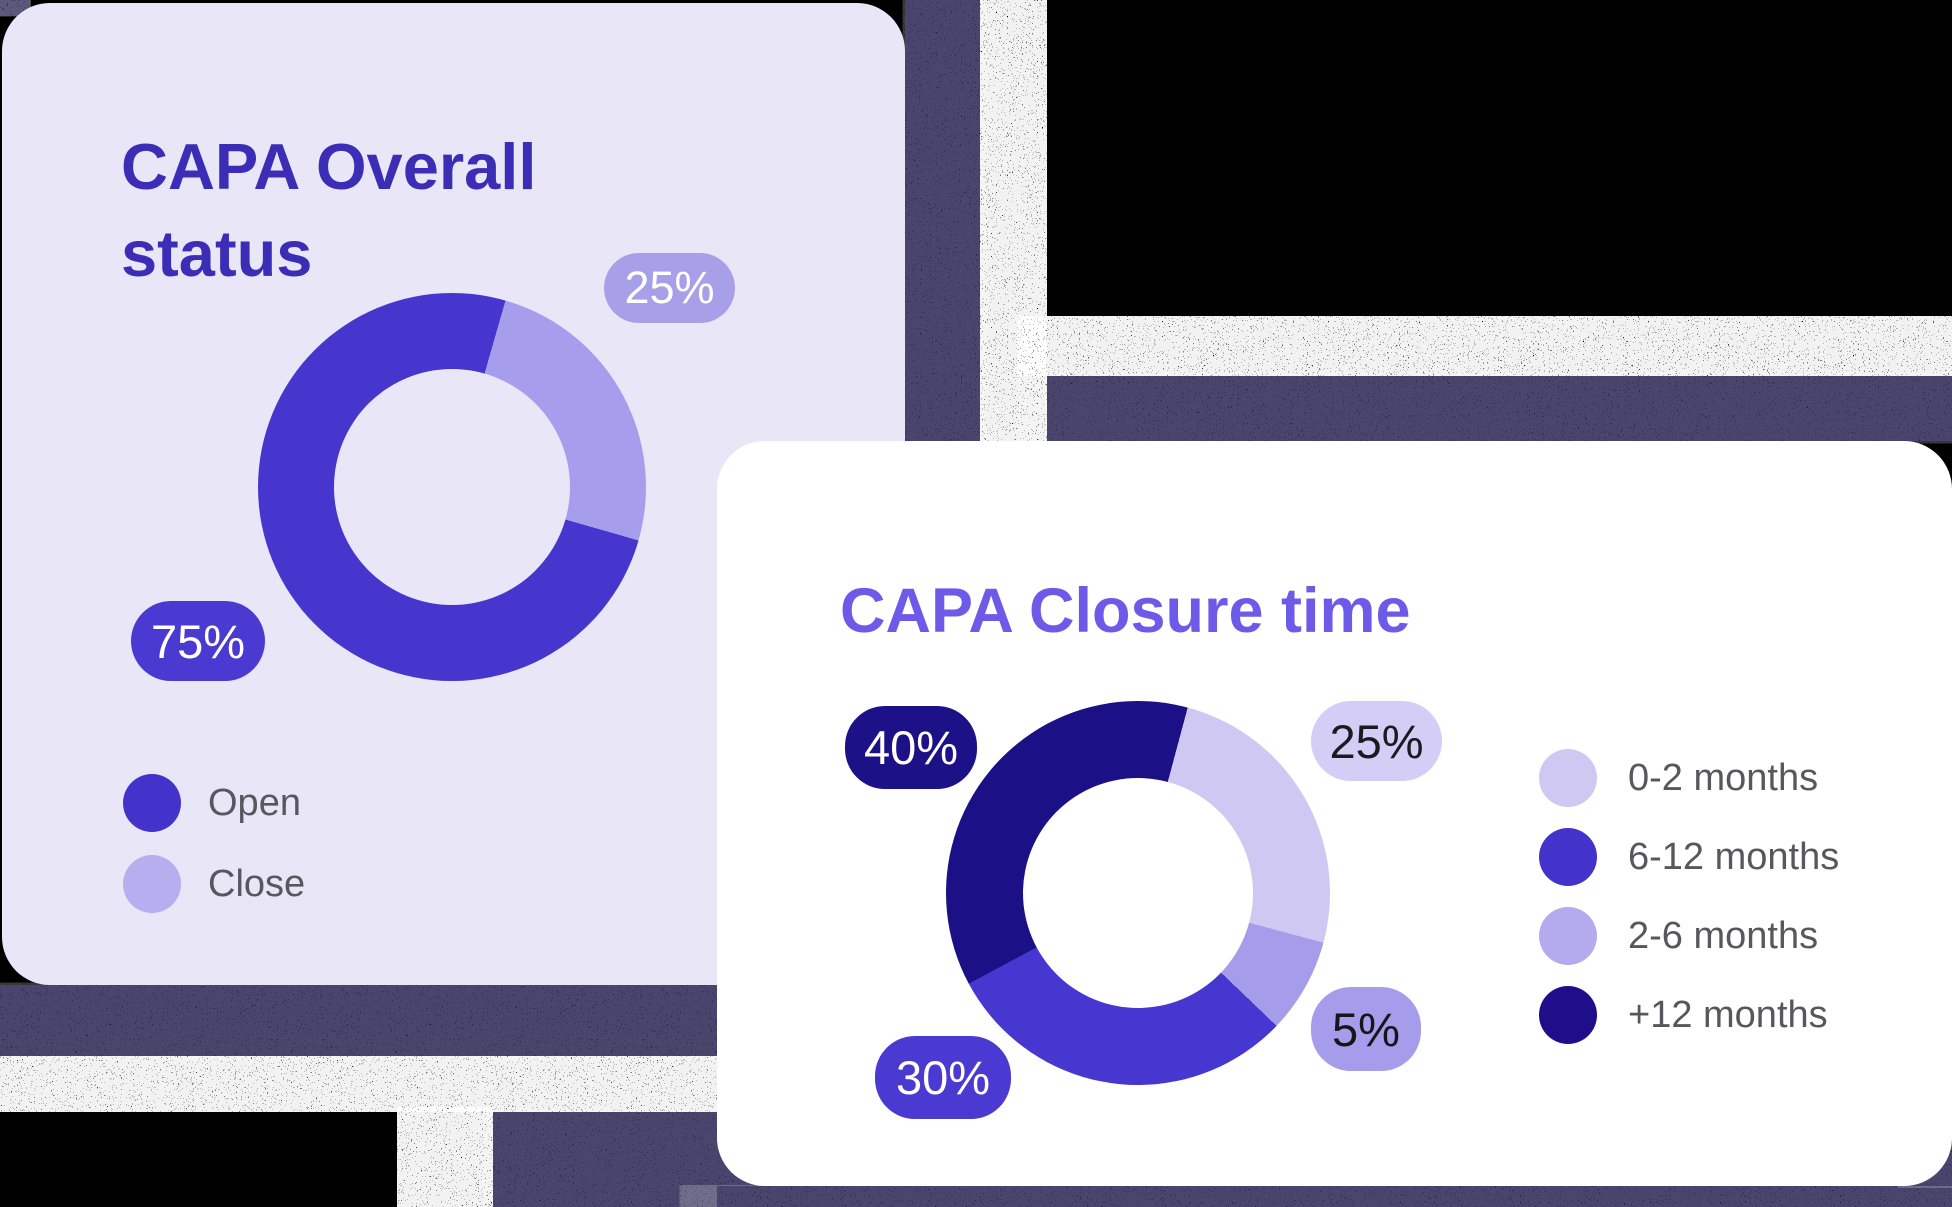 The width and height of the screenshot is (1952, 1207). I want to click on legend-row-open: Open, so click(214, 803).